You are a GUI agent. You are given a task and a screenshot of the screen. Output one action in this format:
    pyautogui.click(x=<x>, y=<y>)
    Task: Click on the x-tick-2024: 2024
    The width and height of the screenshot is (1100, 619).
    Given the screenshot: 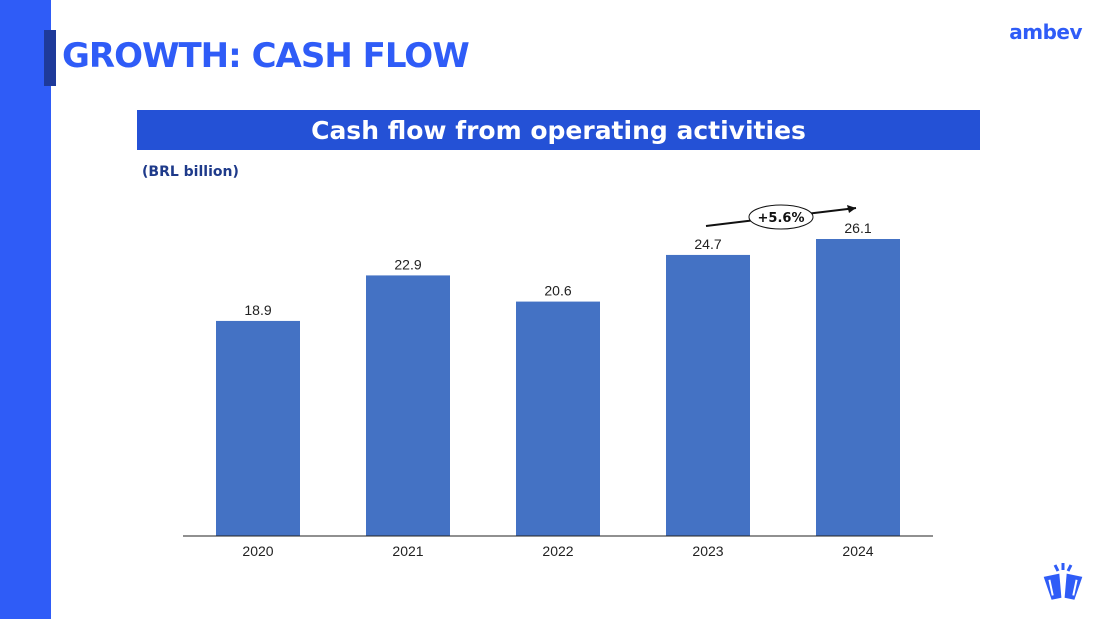 What is the action you would take?
    pyautogui.click(x=857, y=551)
    